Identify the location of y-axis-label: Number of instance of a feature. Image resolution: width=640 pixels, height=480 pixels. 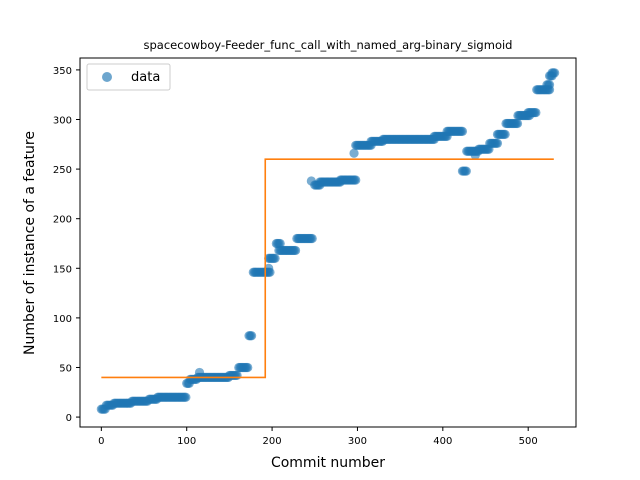
(30, 243).